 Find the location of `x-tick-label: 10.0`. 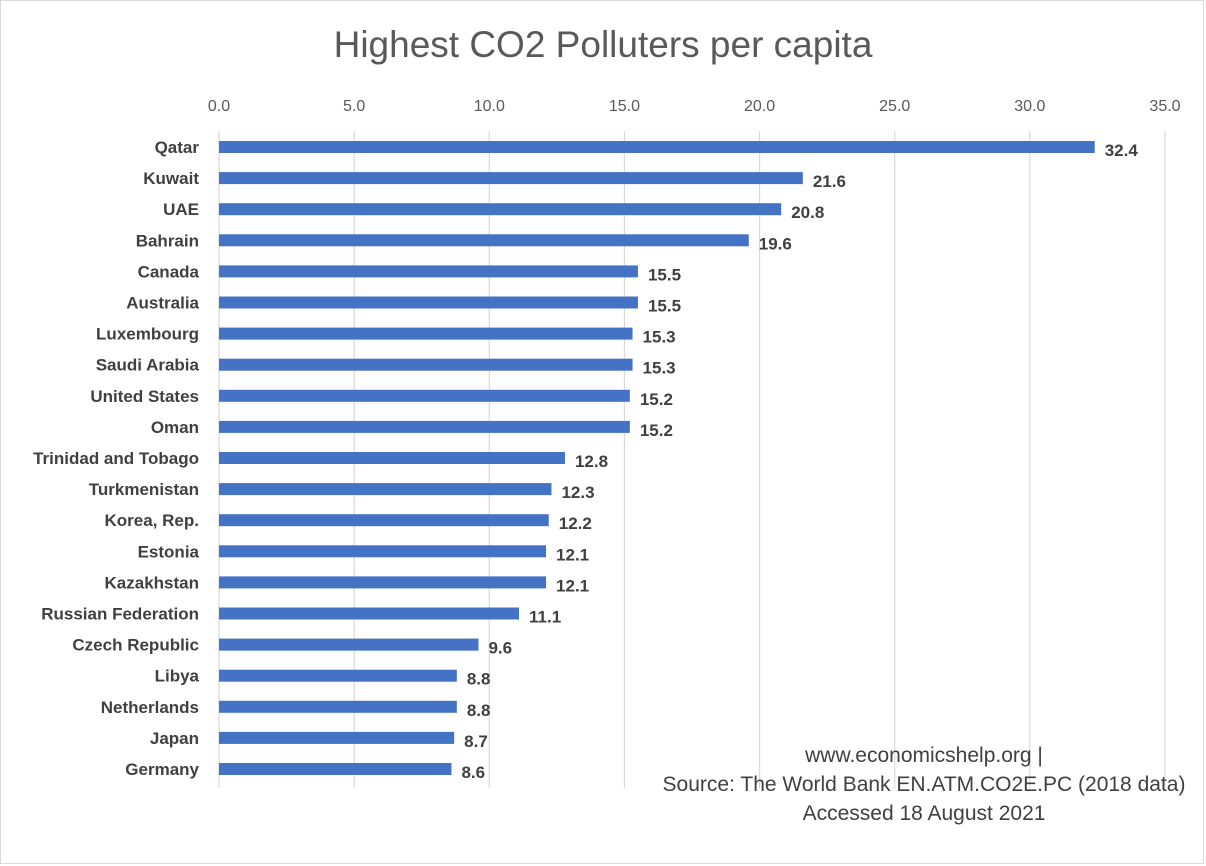

x-tick-label: 10.0 is located at coordinates (489, 106).